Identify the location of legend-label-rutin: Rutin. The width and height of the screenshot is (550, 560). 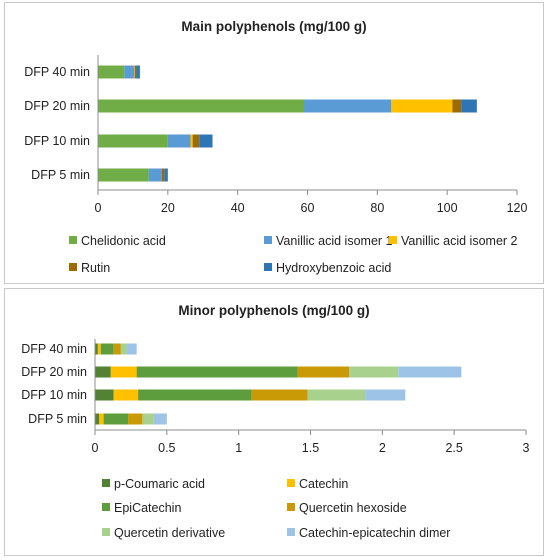
(95, 268).